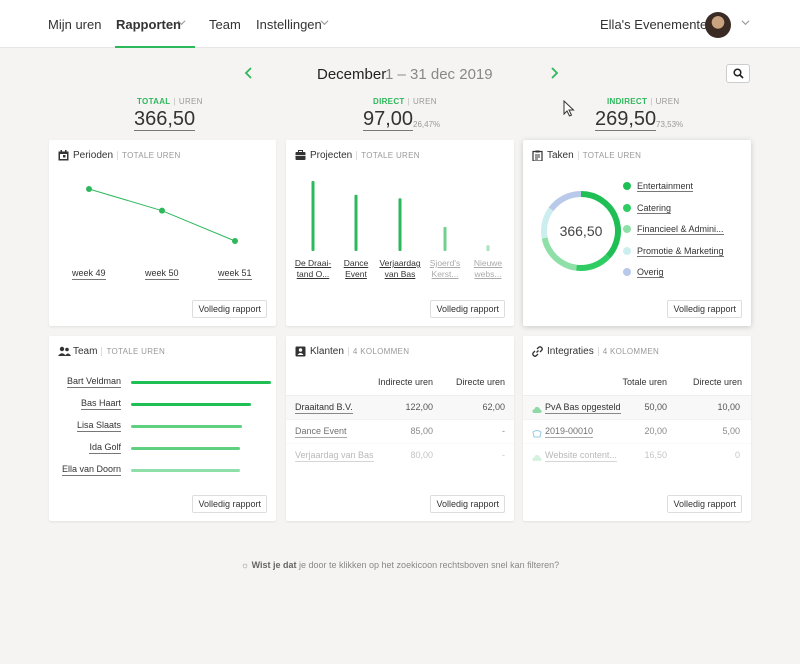  I want to click on previous-period-arrow-icon, so click(249, 73).